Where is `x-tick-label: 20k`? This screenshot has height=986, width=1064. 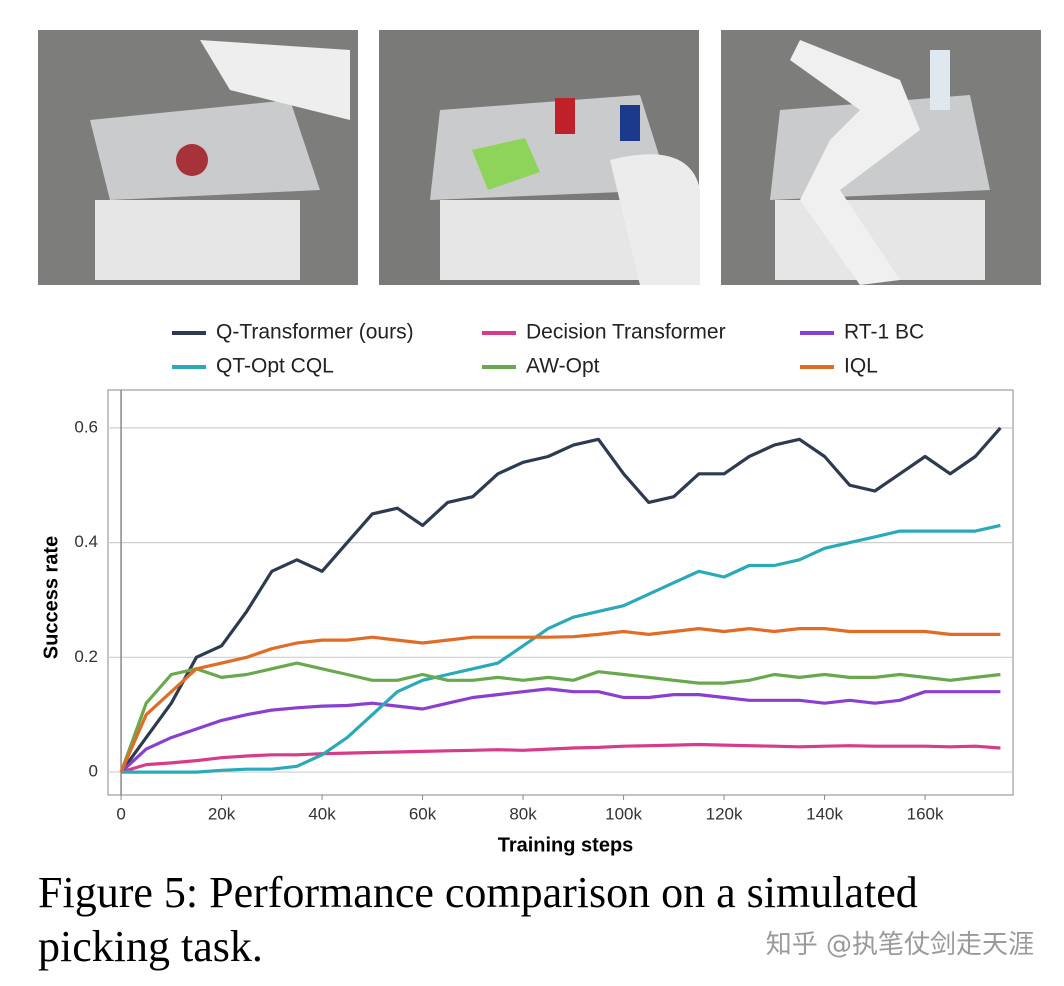 x-tick-label: 20k is located at coordinates (222, 813).